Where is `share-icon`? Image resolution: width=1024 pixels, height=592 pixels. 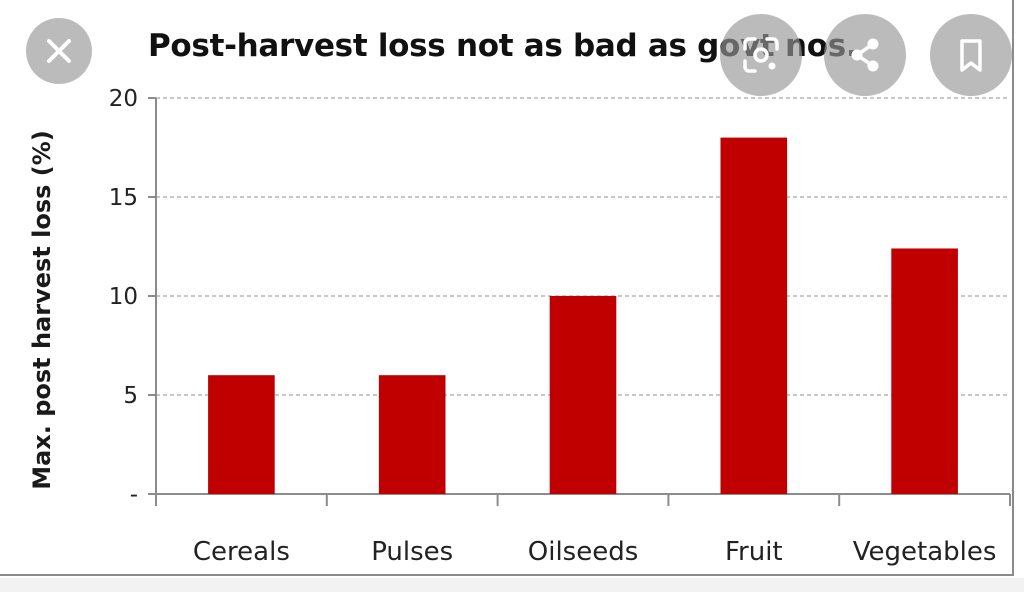 share-icon is located at coordinates (865, 55).